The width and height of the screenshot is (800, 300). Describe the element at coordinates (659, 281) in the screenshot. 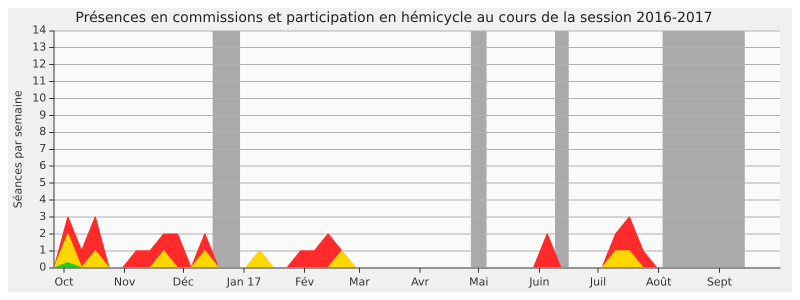

I see `x-tick-label: Août` at that location.